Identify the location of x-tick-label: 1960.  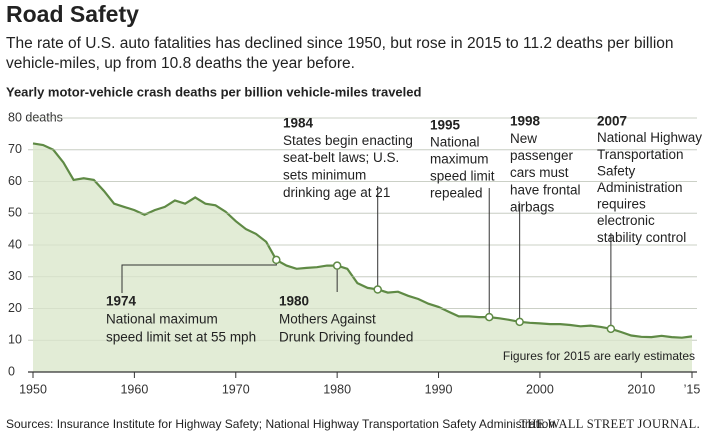
(134, 389).